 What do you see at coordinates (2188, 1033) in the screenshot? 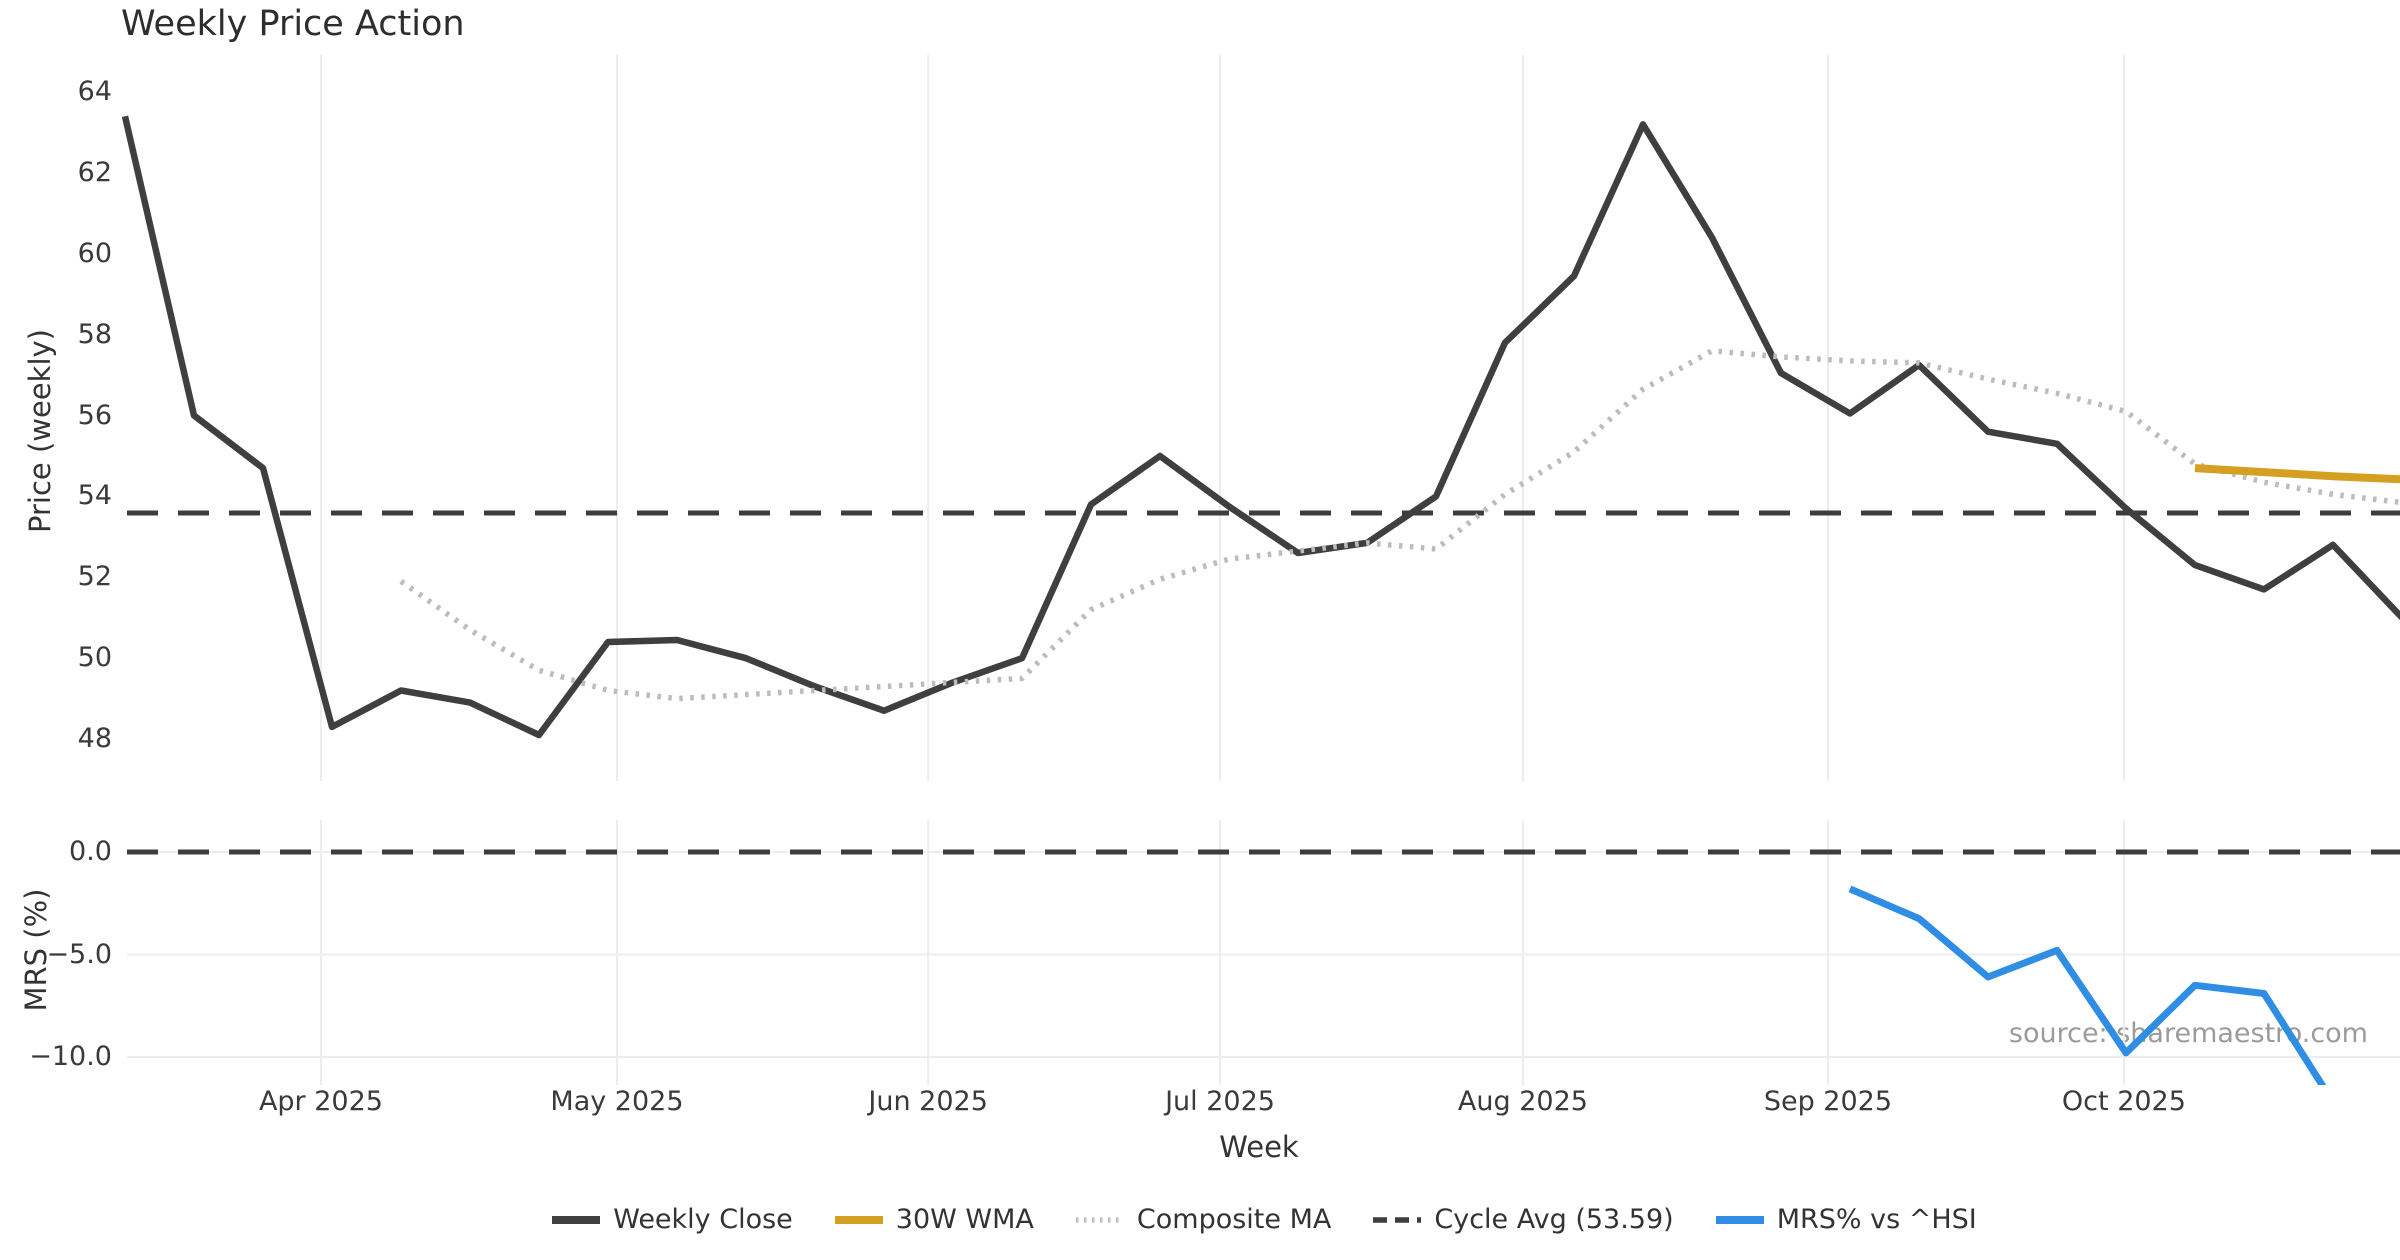
I see `source-watermark: source: sharemaestro.com` at bounding box center [2188, 1033].